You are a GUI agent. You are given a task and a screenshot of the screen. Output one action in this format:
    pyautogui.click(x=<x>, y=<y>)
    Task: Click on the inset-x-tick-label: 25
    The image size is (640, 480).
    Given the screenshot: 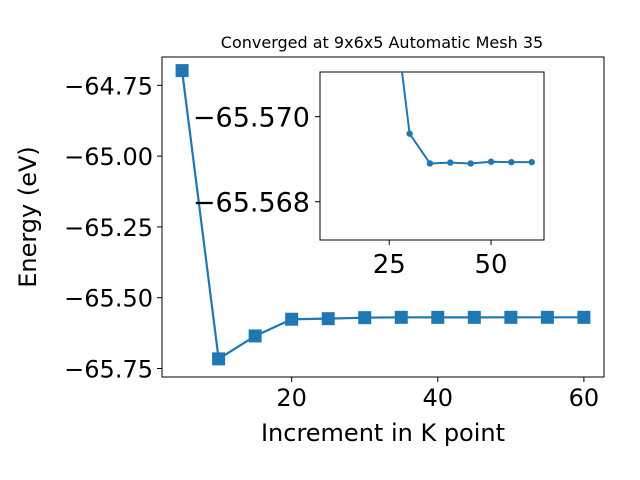 What is the action you would take?
    pyautogui.click(x=389, y=265)
    